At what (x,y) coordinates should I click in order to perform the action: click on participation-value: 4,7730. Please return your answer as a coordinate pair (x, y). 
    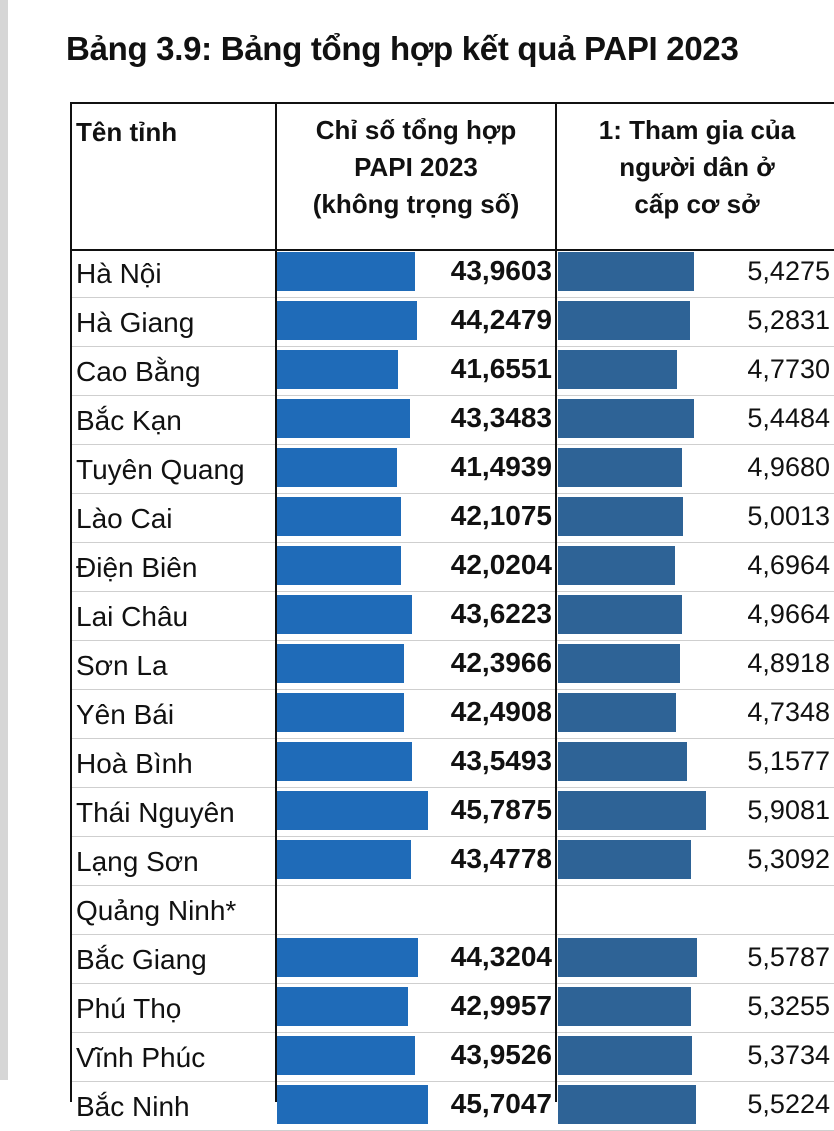
    Looking at the image, I should click on (788, 369).